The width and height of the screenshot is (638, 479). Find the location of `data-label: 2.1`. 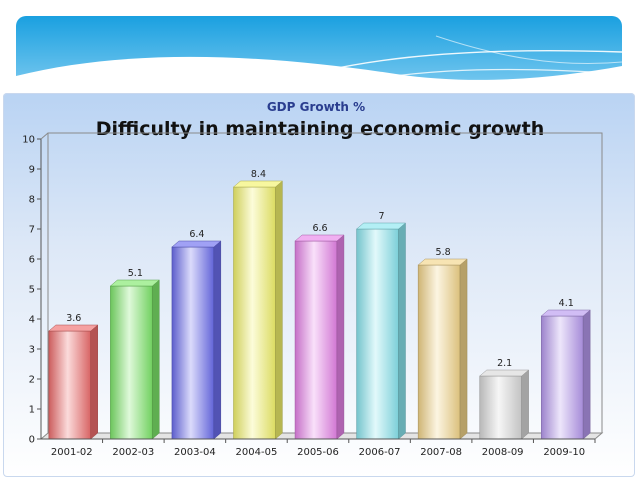

data-label: 2.1 is located at coordinates (504, 363).